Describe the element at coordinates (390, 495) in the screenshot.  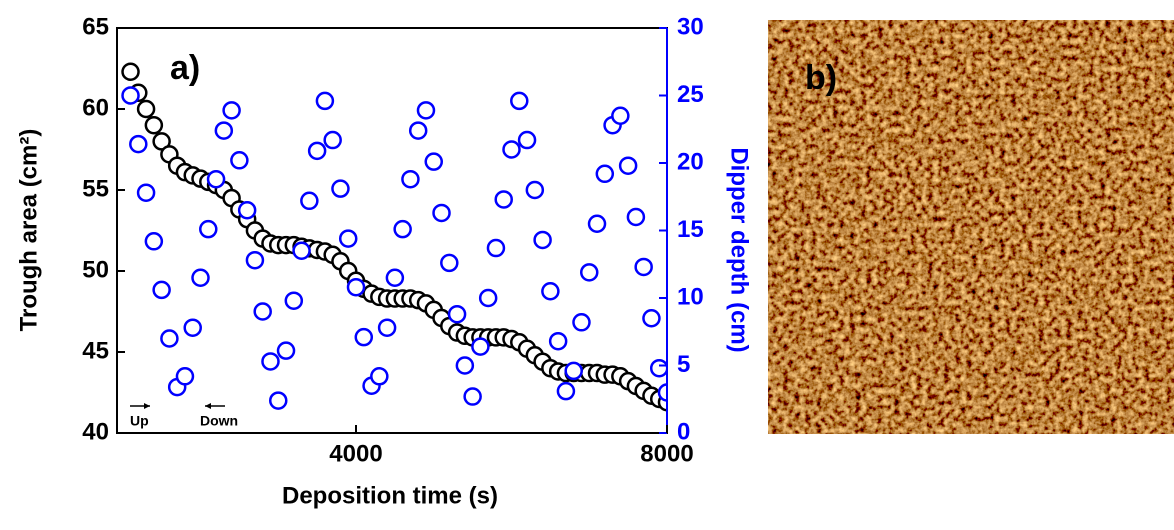
I see `x-axis-label: Deposition time (s)` at that location.